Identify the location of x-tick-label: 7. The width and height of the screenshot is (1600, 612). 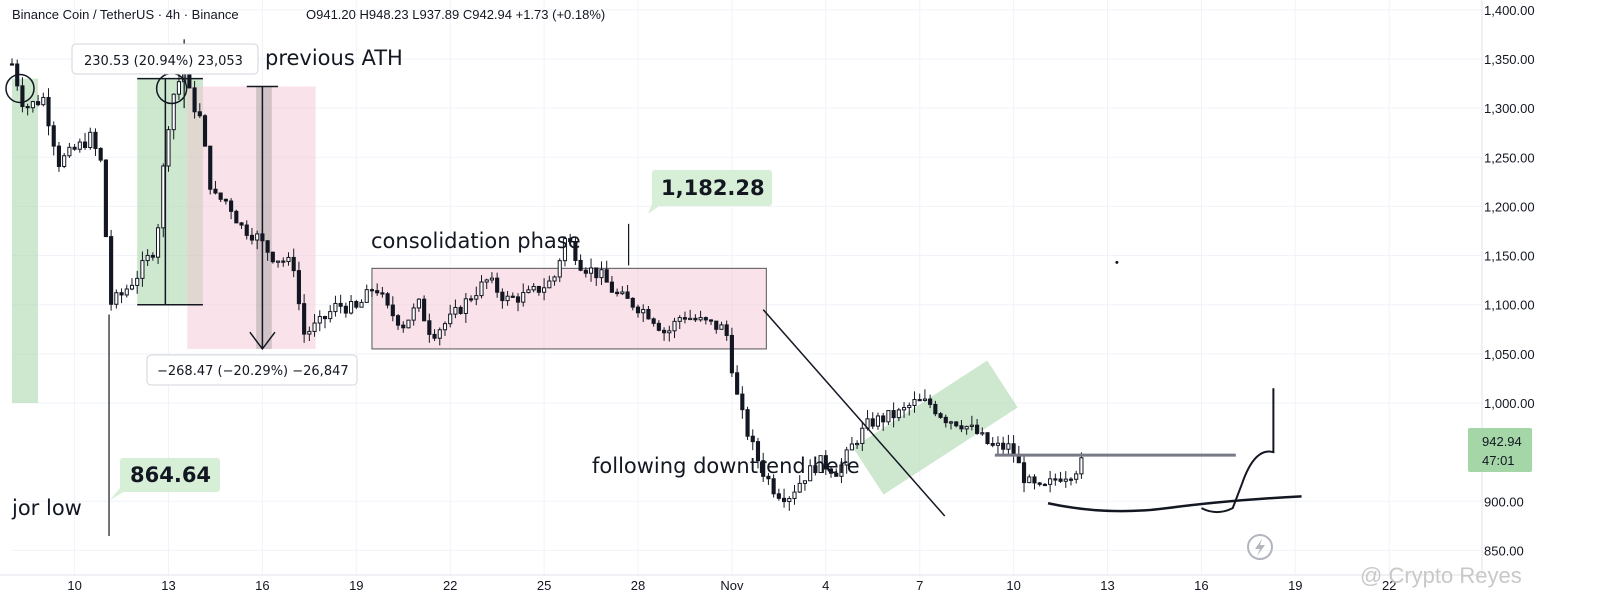
(919, 585).